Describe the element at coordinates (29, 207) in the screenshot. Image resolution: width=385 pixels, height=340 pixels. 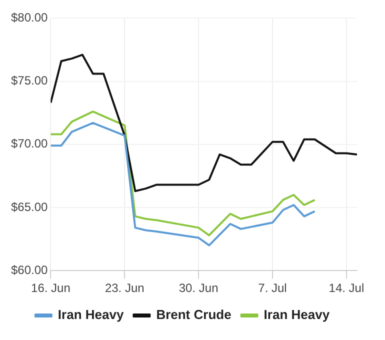
I see `y-tick-label: $65.00` at that location.